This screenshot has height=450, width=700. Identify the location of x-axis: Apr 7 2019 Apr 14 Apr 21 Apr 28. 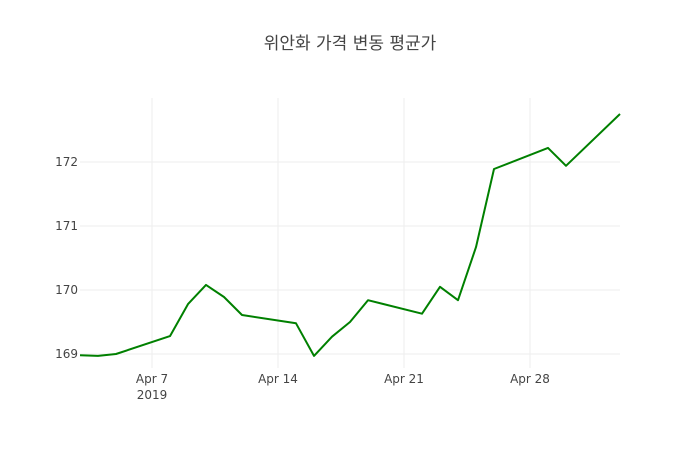
(343, 387).